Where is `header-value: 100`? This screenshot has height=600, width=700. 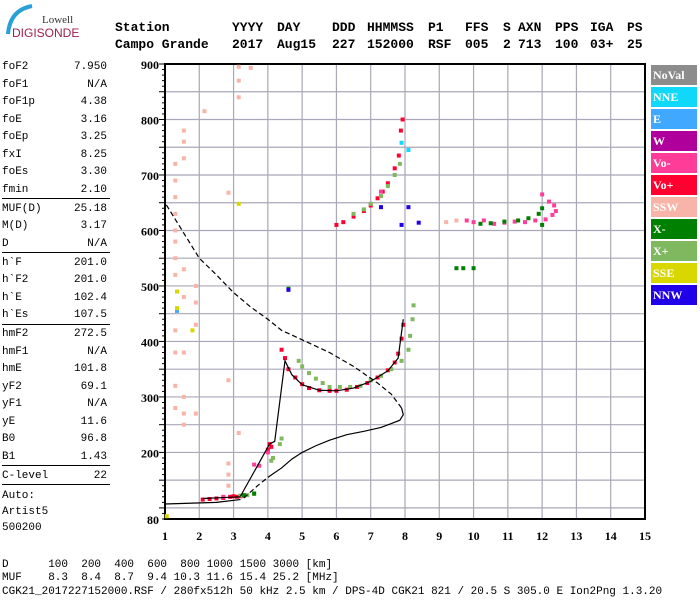
header-value: 100 is located at coordinates (567, 44).